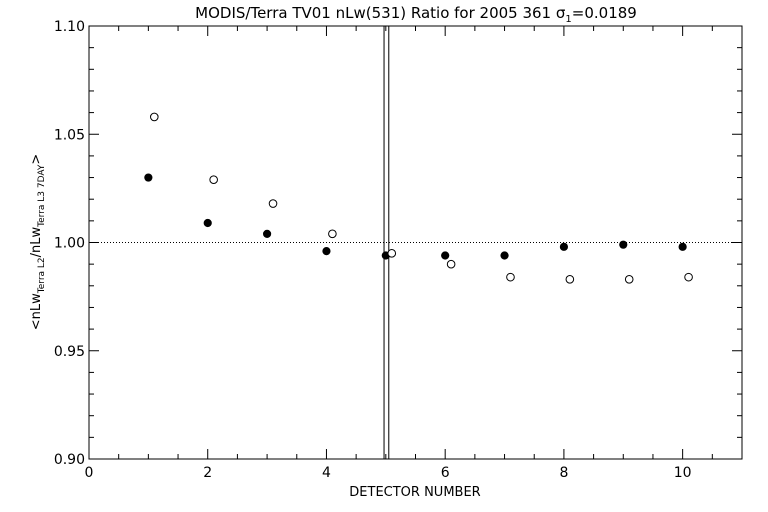  I want to click on x-axis-label: DETECTOR NUMBER, so click(414, 492).